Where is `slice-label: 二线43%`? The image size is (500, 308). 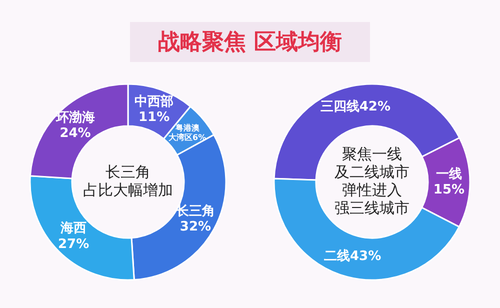
slice-label: 二线43% is located at coordinates (353, 256).